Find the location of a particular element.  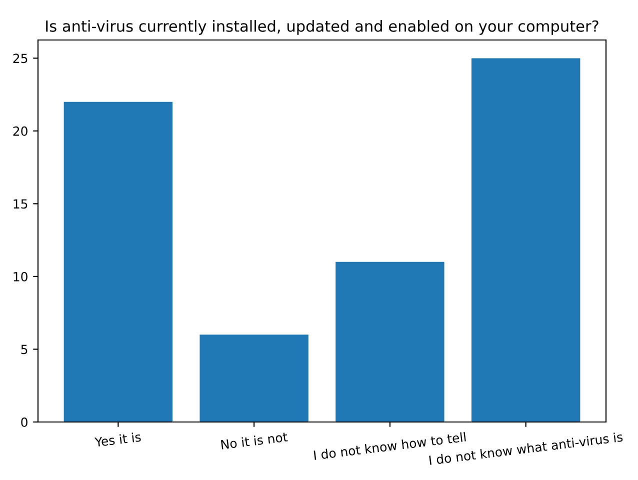

y-tick-label: 10 is located at coordinates (21, 277).